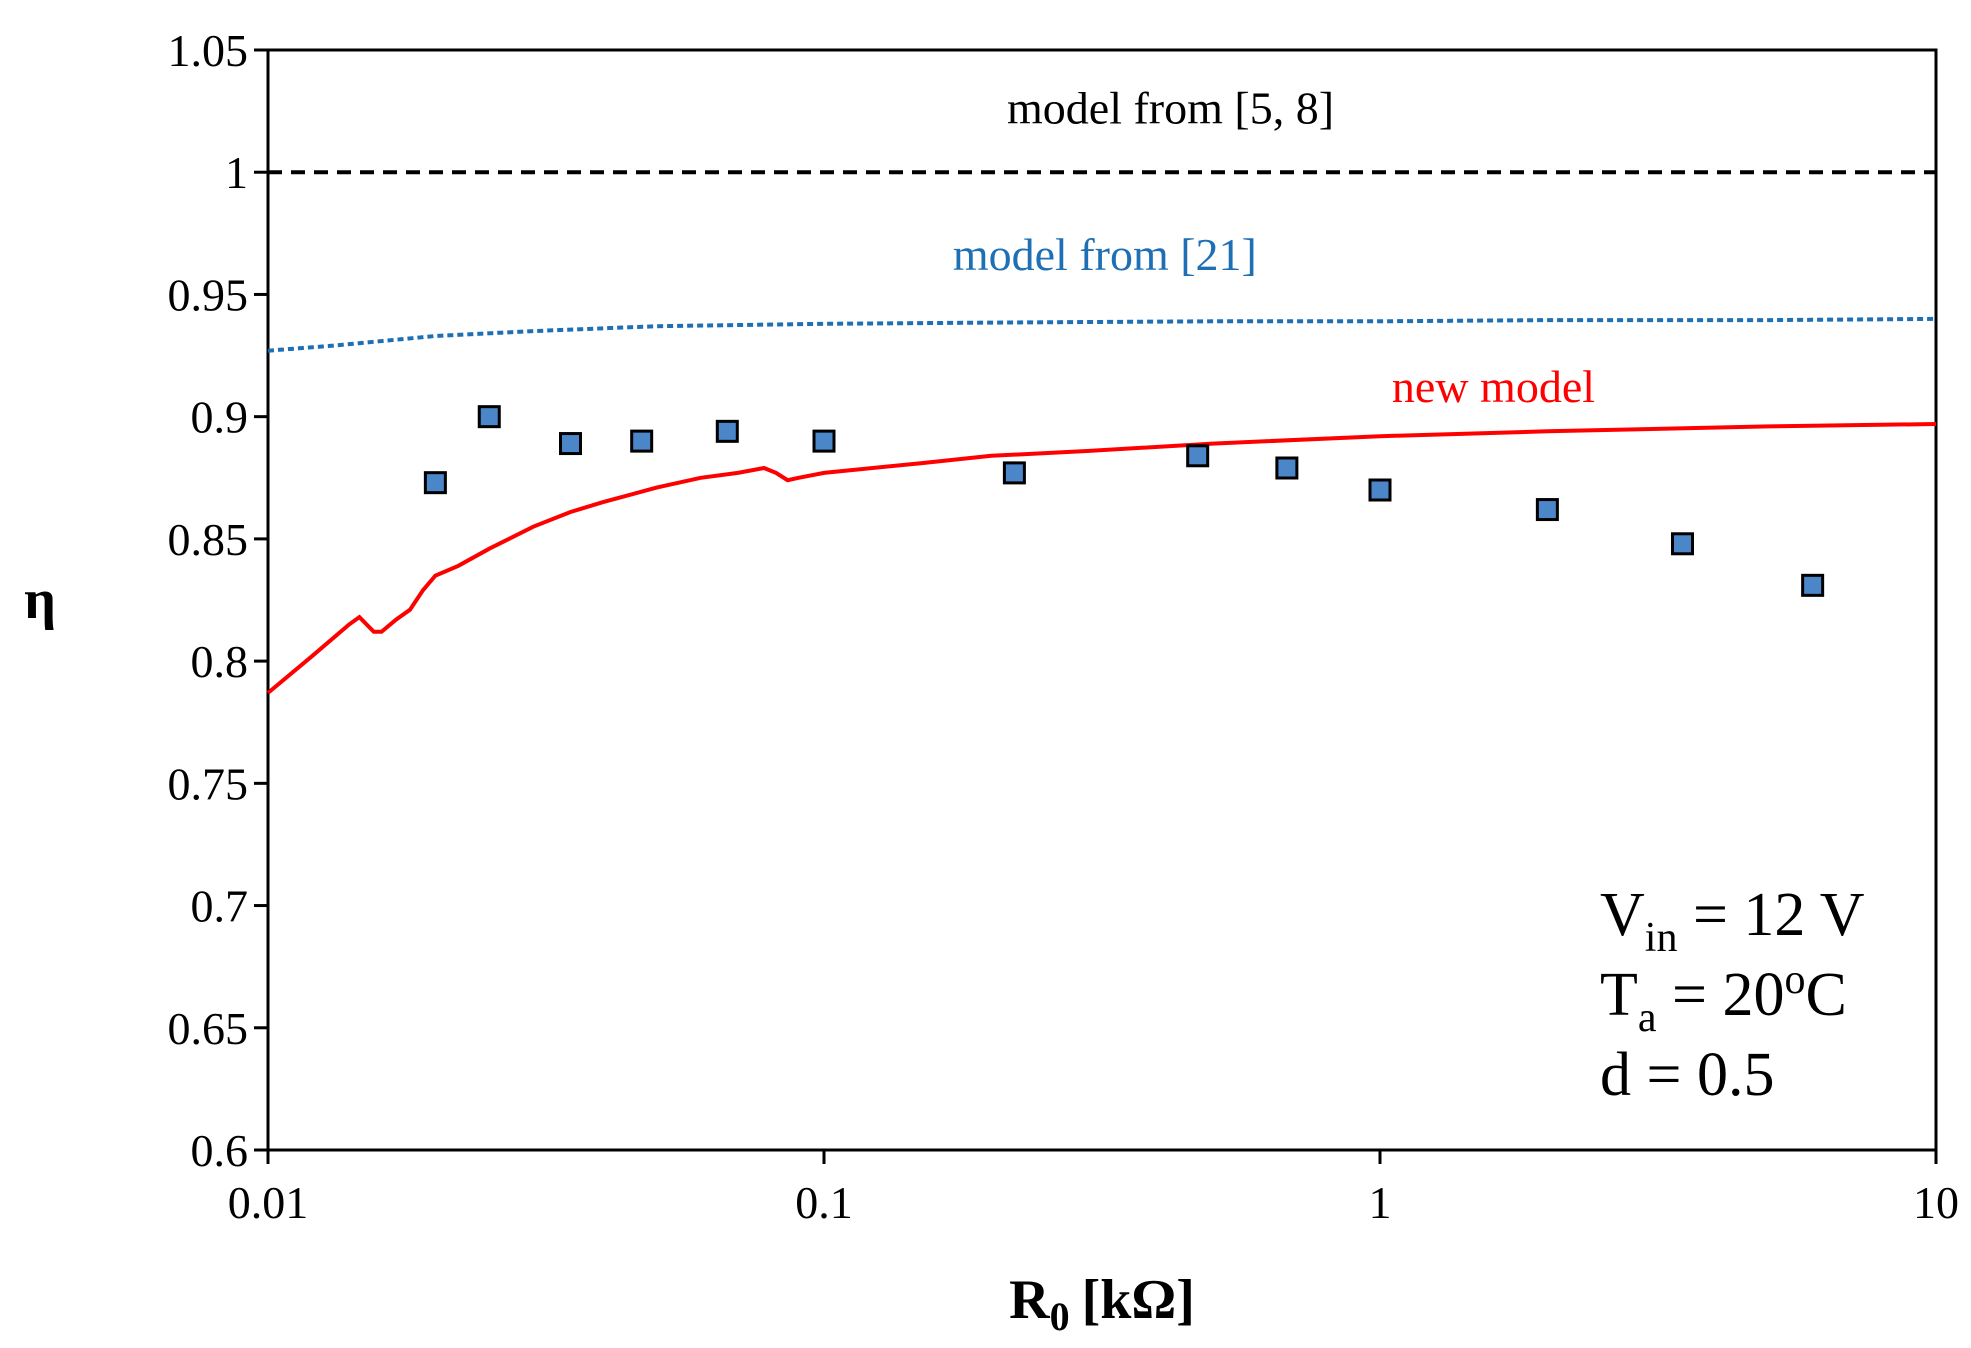  What do you see at coordinates (236, 172) in the screenshot?
I see `y-tick-label: 1` at bounding box center [236, 172].